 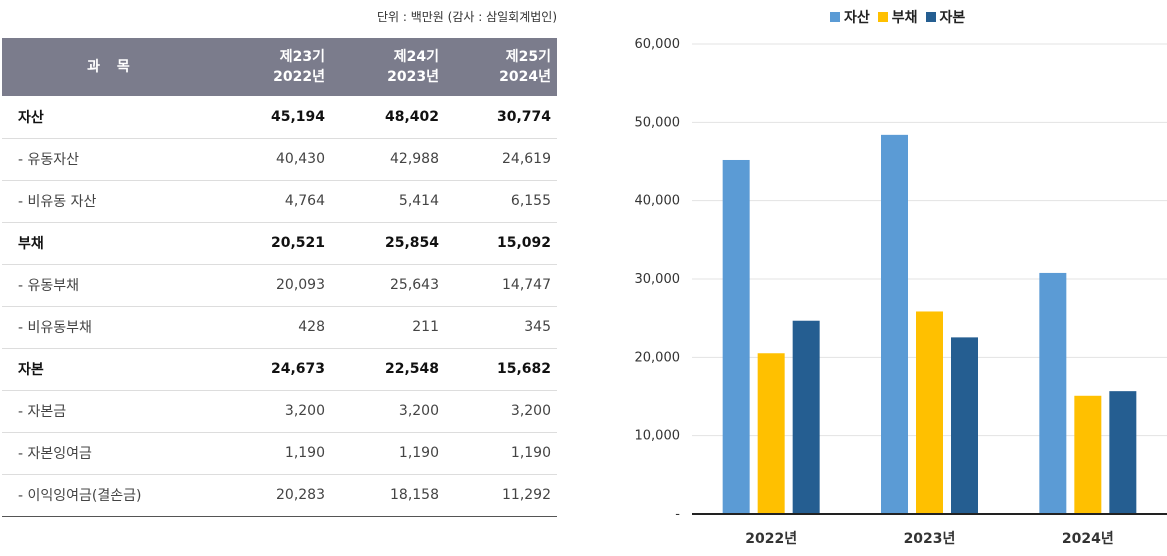 I want to click on cell-value: 11,292, so click(x=501, y=495).